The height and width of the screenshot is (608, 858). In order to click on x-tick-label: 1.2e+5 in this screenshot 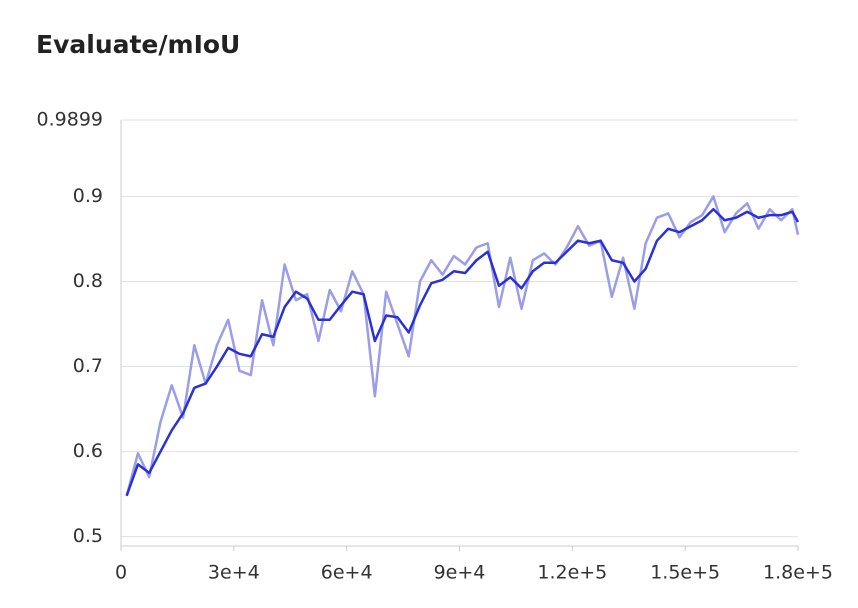, I will do `click(572, 573)`.